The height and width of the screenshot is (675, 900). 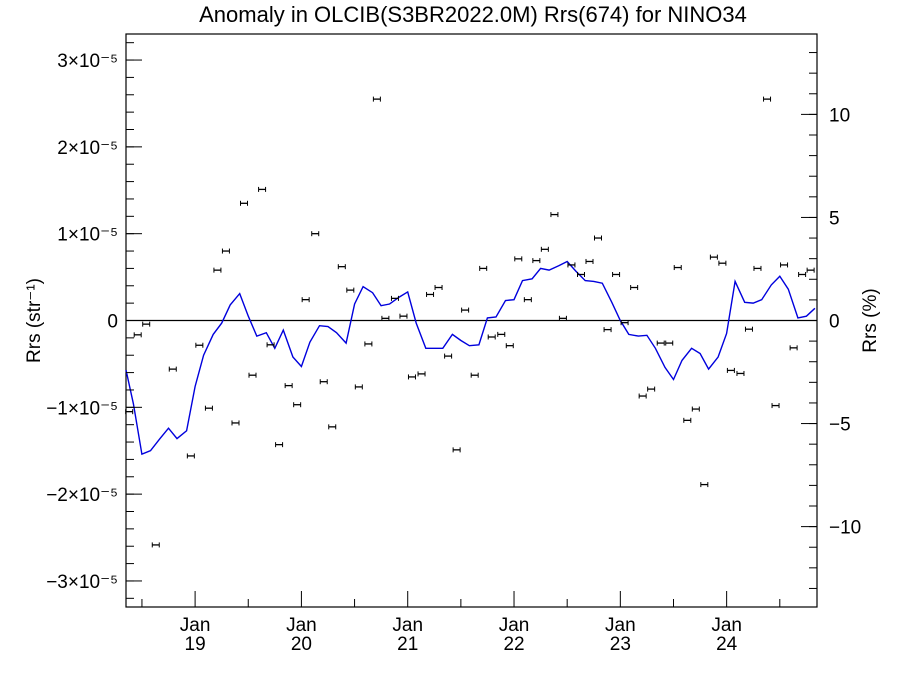 What do you see at coordinates (82, 495) in the screenshot?
I see `y-tick-label: −2×10⁻⁵` at bounding box center [82, 495].